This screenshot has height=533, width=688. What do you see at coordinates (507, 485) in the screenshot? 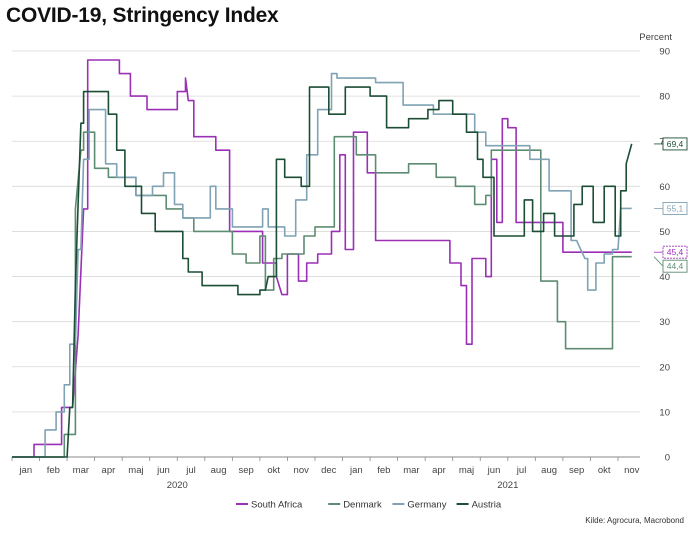
I see `year-label: 2021` at bounding box center [507, 485].